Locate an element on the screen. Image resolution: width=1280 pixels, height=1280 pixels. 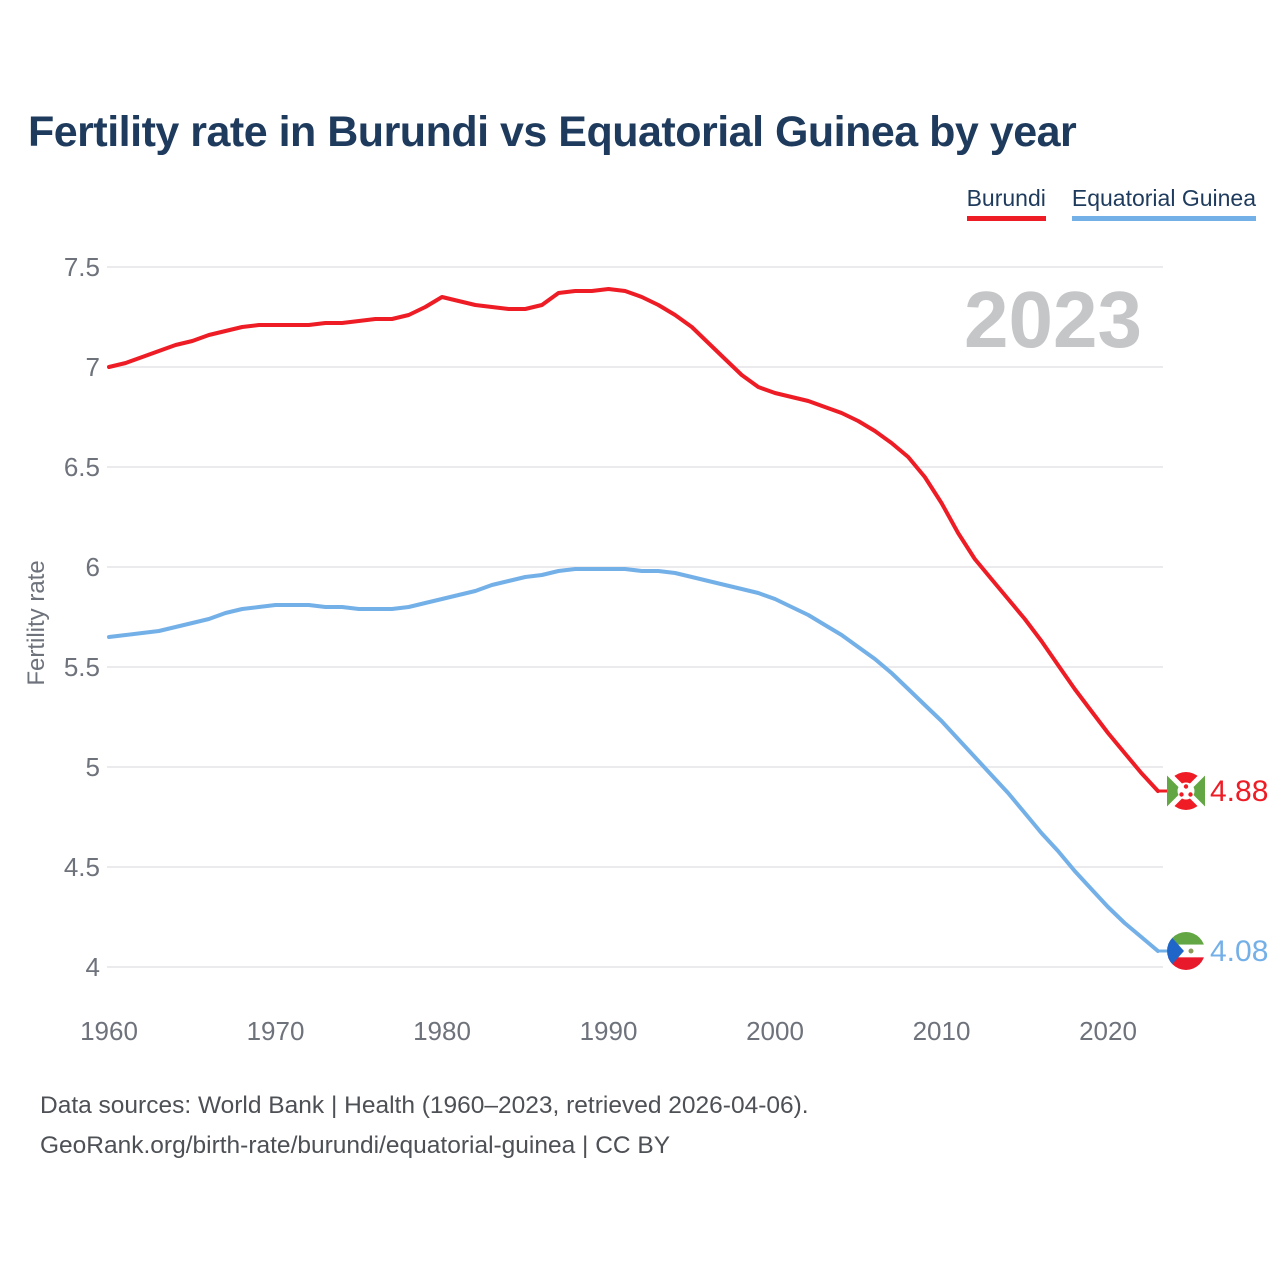
x-tick-label: 2010 is located at coordinates (942, 1031).